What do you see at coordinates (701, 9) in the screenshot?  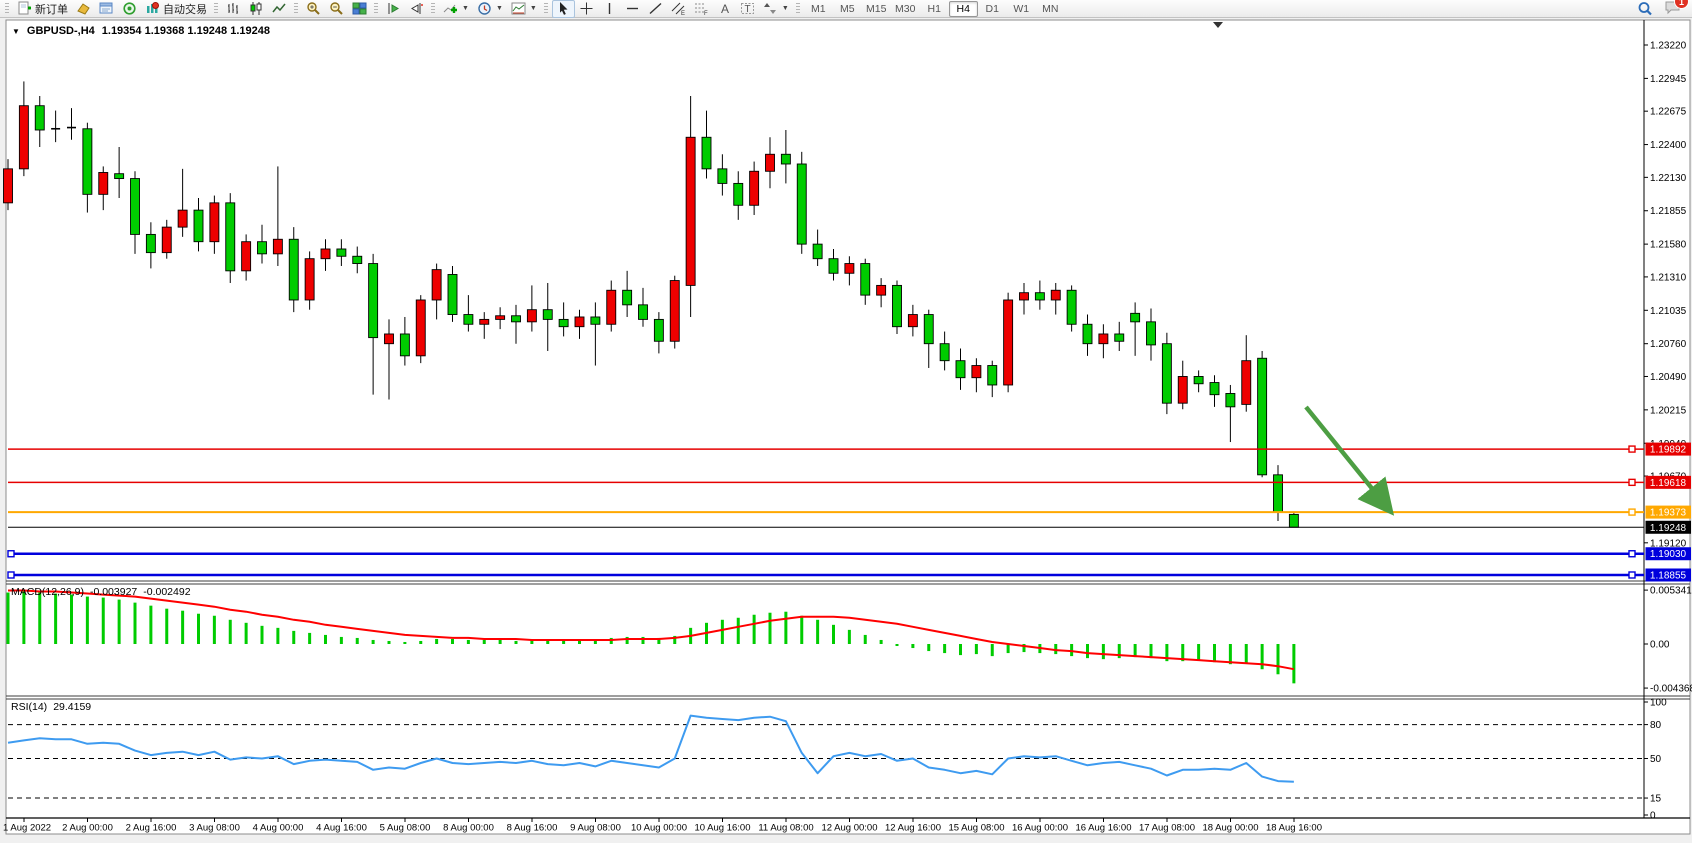 I see `fibonacci-tool-button: F` at bounding box center [701, 9].